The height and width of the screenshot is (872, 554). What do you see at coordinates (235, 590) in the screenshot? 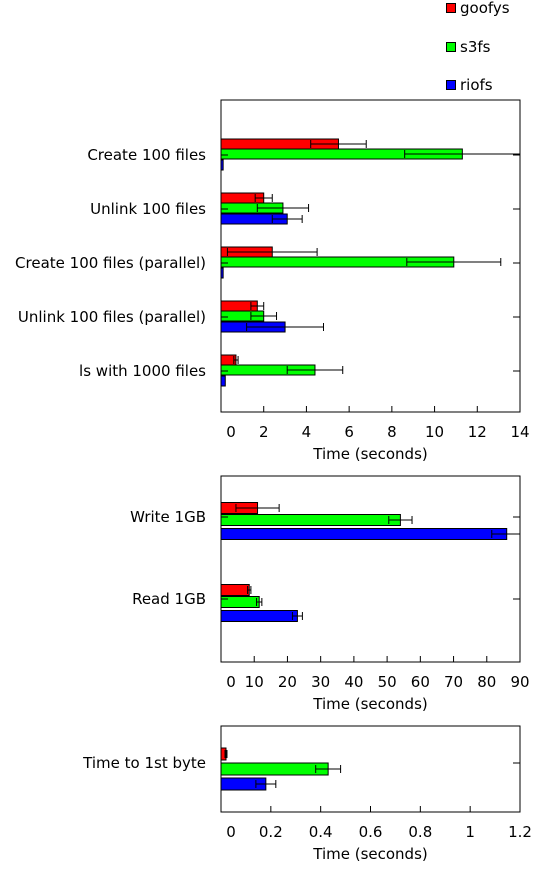
I see `bar-goofys` at bounding box center [235, 590].